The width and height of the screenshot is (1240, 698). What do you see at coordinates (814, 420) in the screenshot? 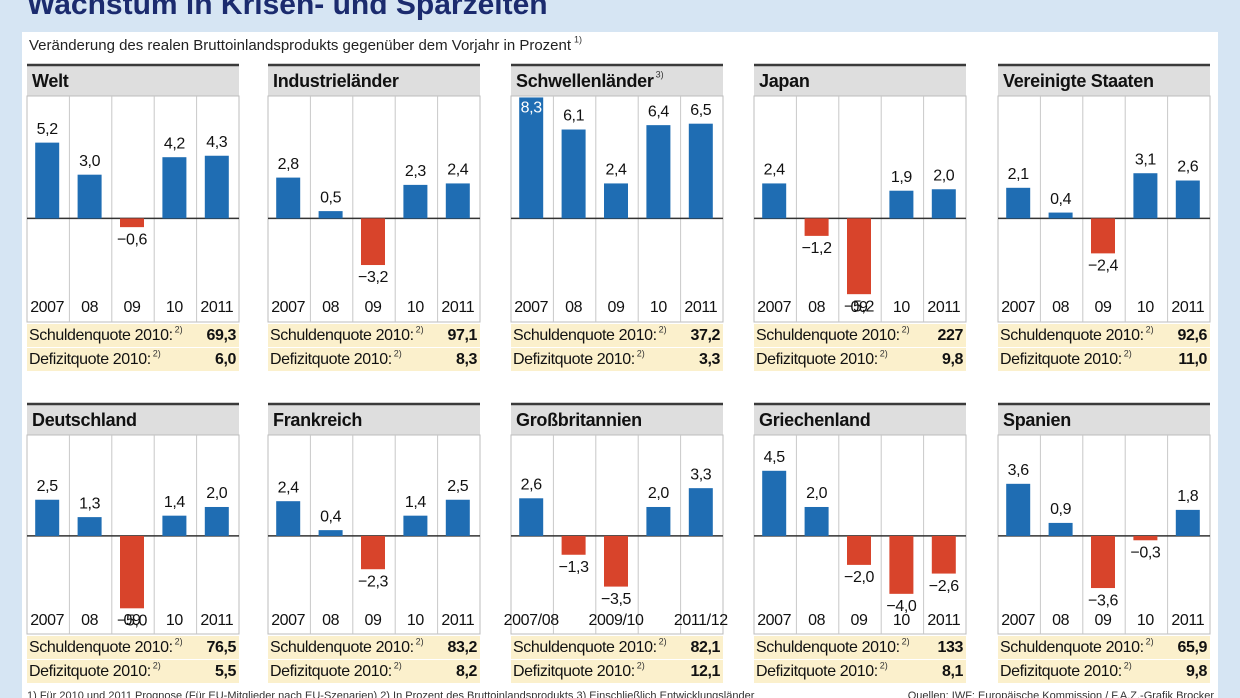
I see `panel-title: Griechenland` at bounding box center [814, 420].